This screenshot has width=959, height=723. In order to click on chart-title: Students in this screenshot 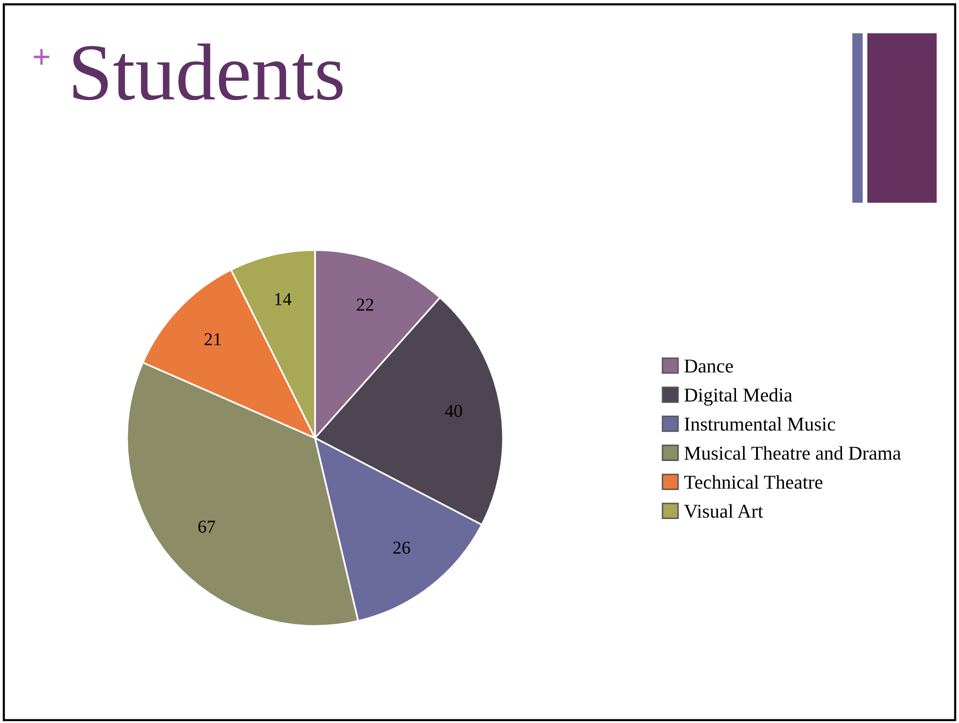, I will do `click(208, 71)`.